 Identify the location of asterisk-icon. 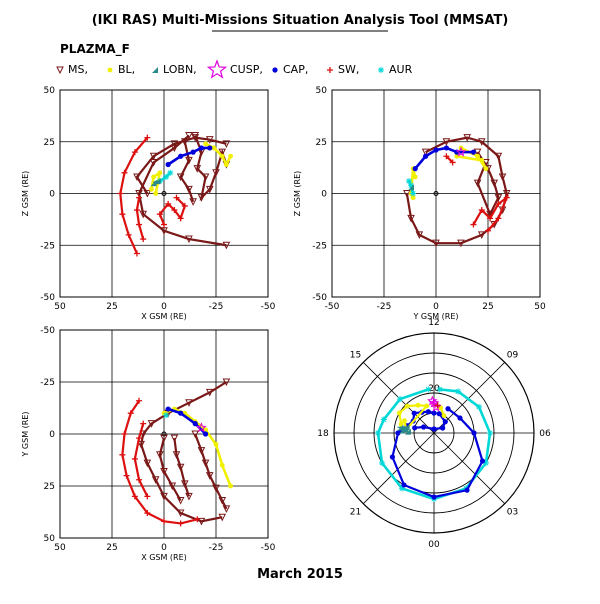
(381, 70).